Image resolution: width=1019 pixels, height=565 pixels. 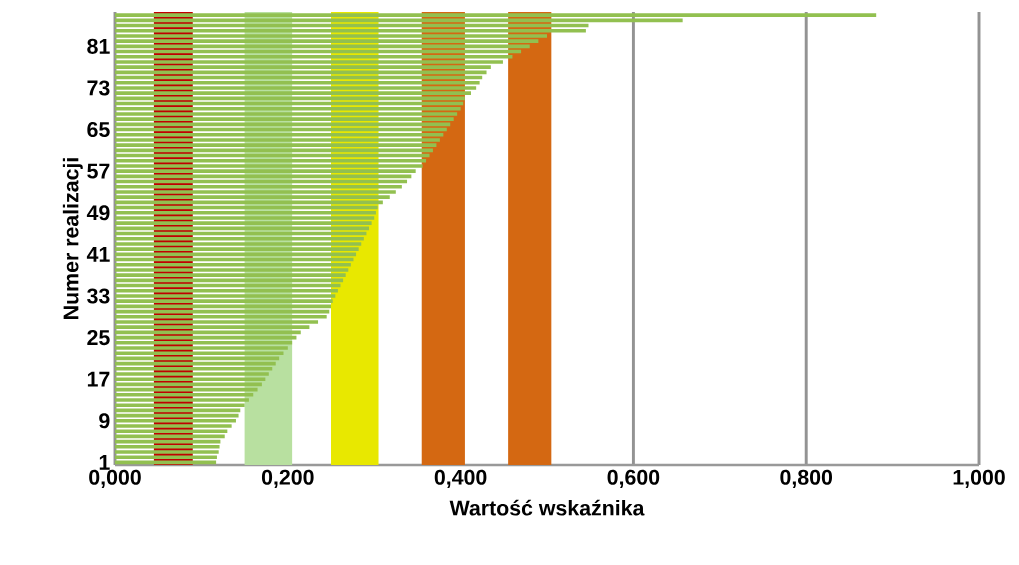 What do you see at coordinates (98, 379) in the screenshot?
I see `y-tick-label: 17` at bounding box center [98, 379].